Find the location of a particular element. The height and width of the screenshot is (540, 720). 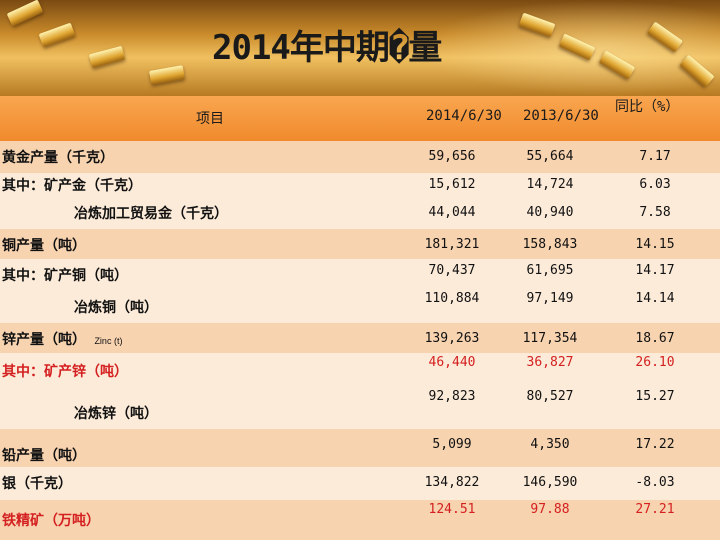

table-row: 其中：矿产金（千克） 15,612 14,724 6.03 is located at coordinates (360, 185).